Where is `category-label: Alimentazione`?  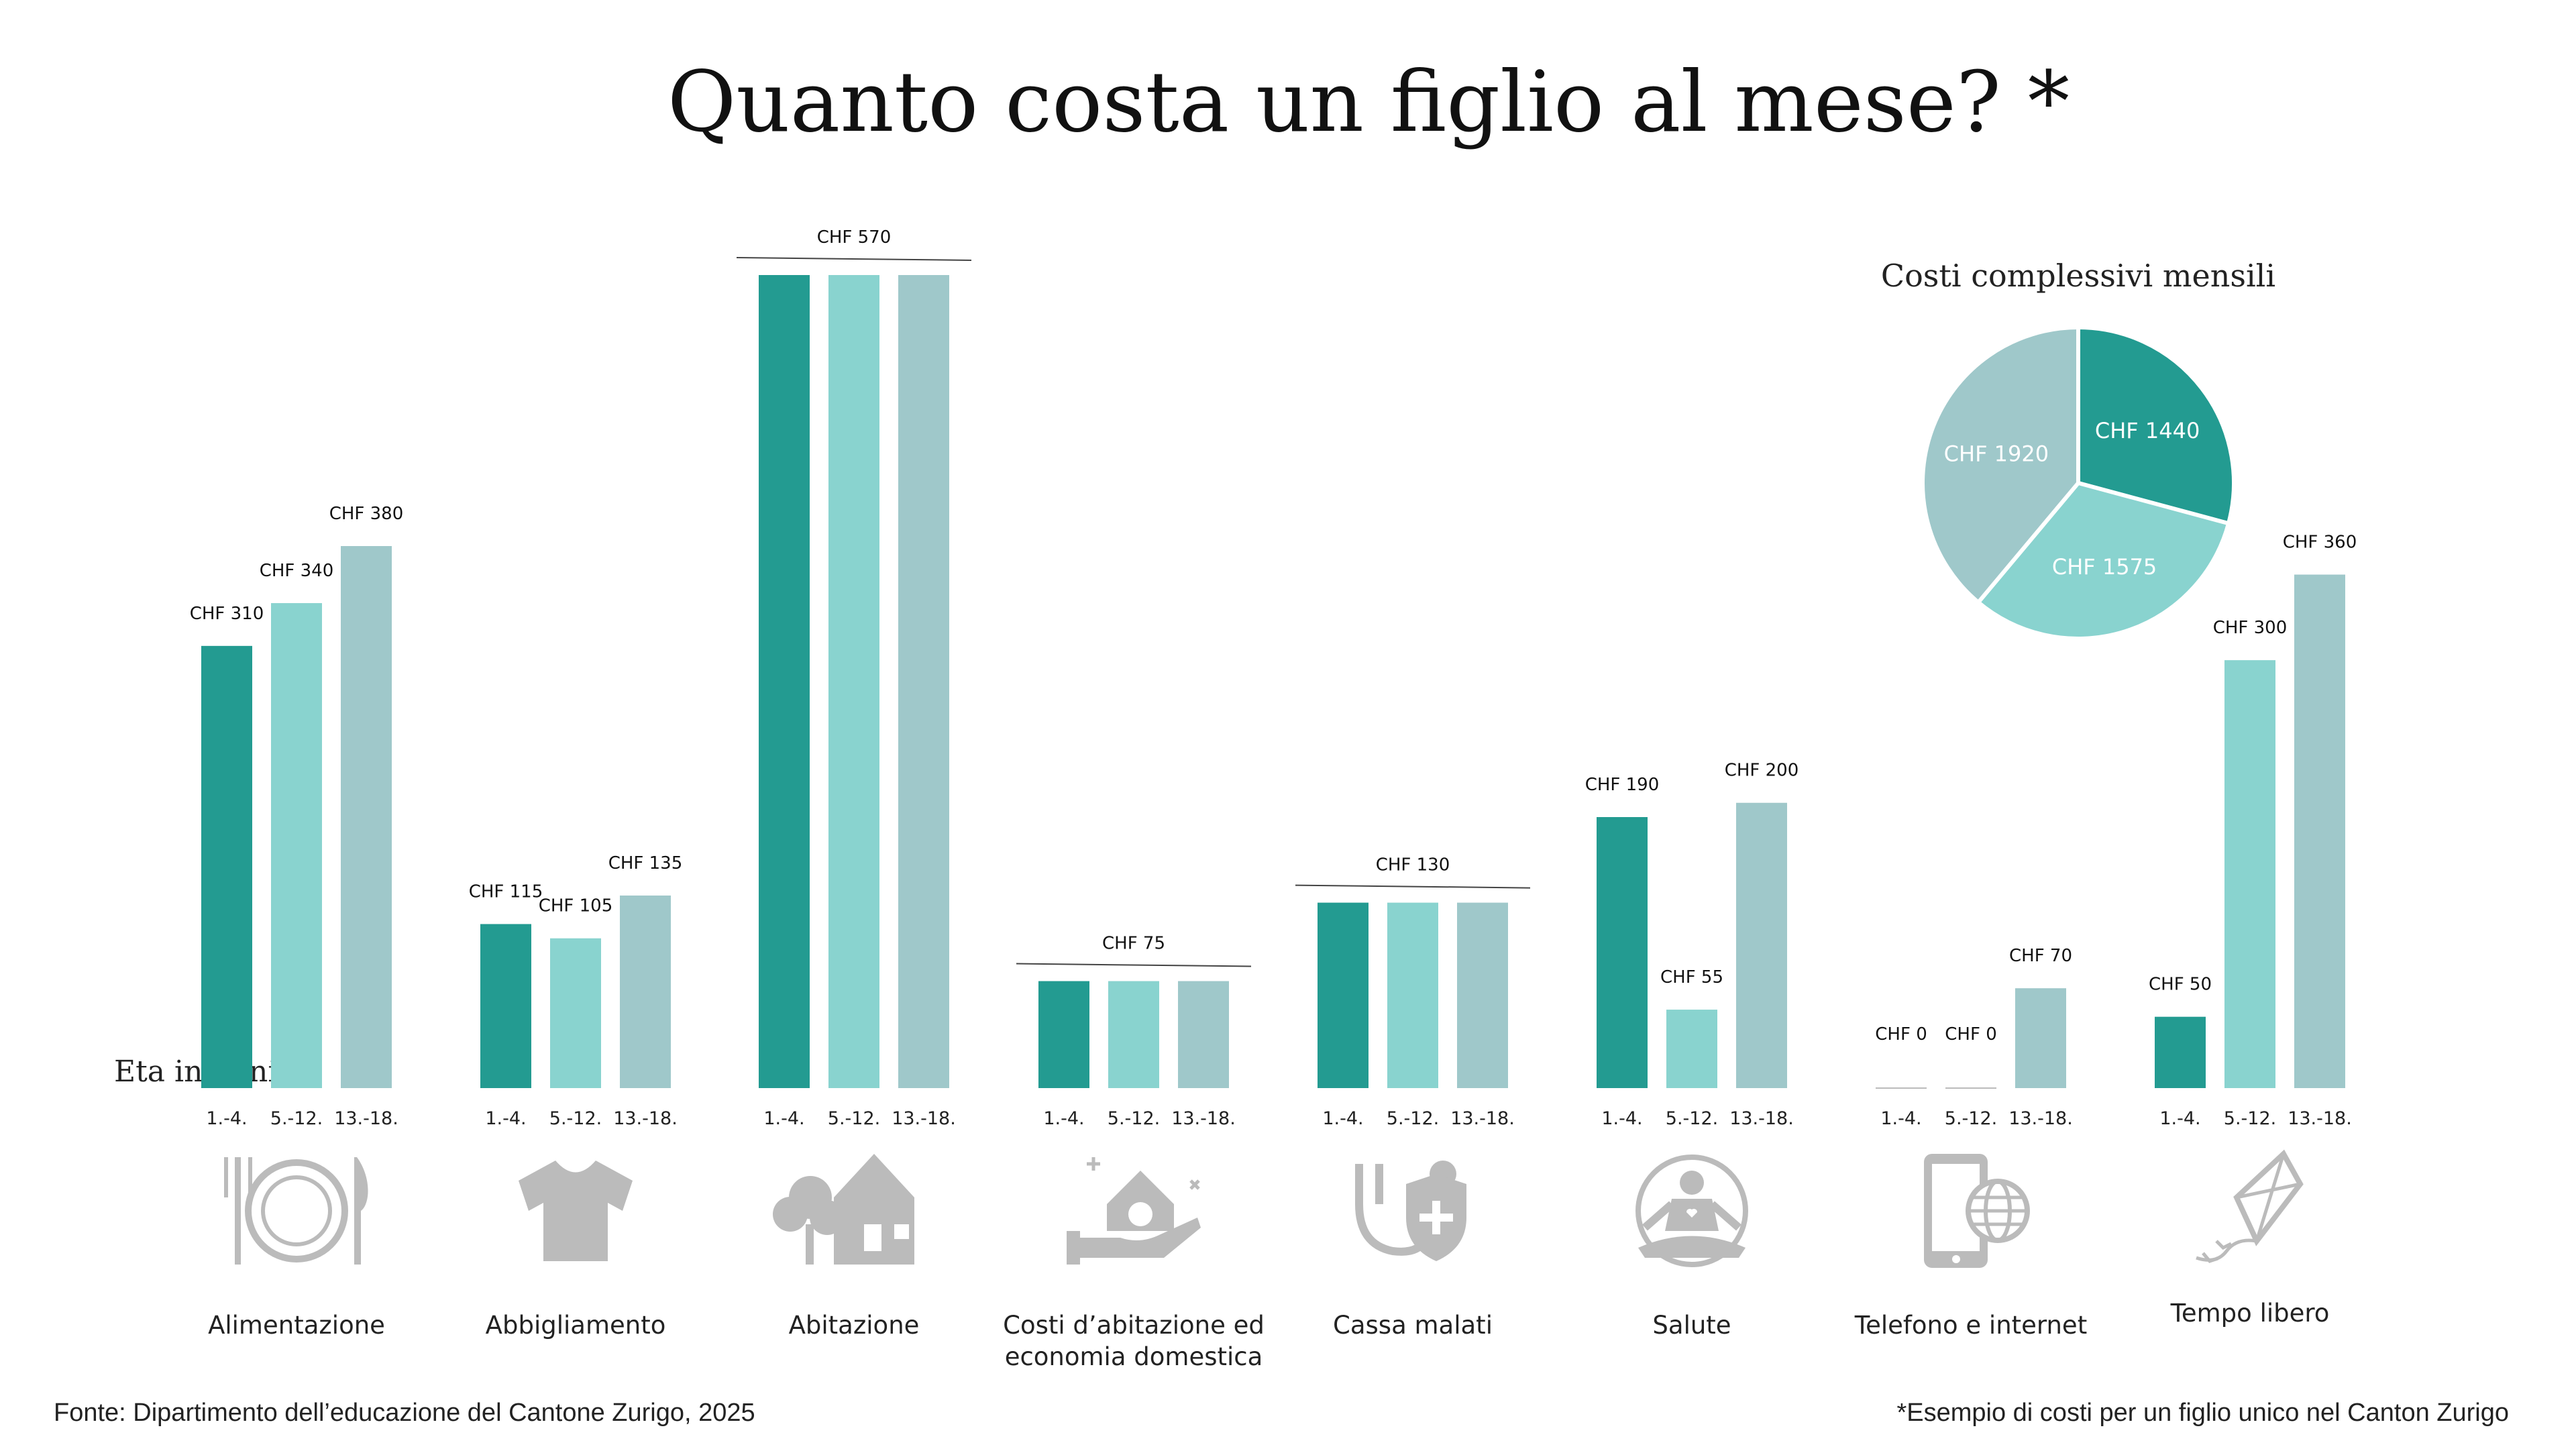 category-label: Alimentazione is located at coordinates (296, 1325).